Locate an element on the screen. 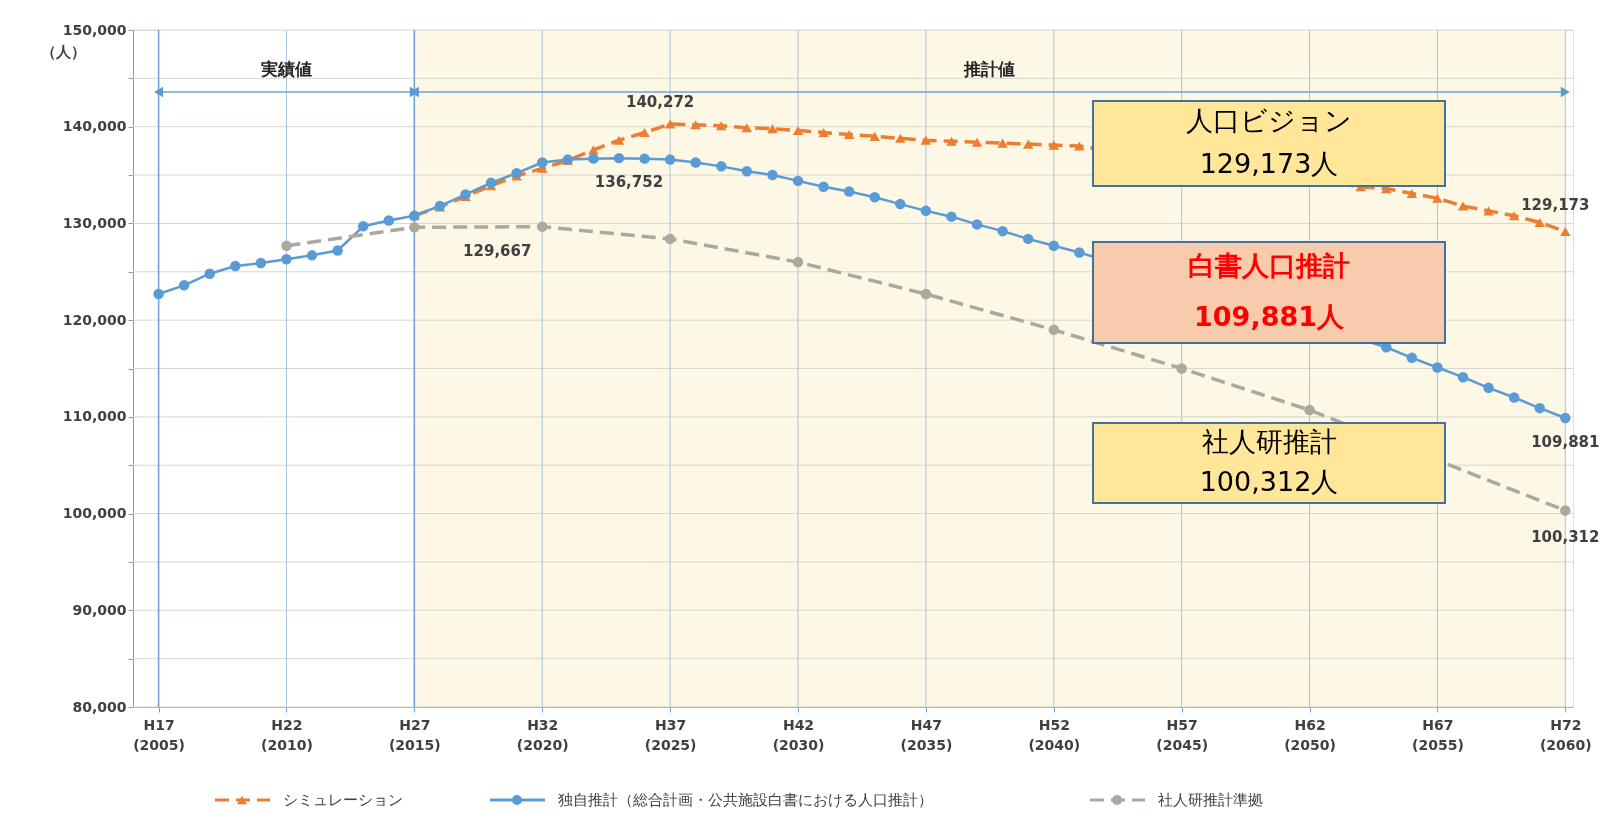 The width and height of the screenshot is (1605, 831). annotation: 白書人口推計 109,881人 is located at coordinates (1269, 291).